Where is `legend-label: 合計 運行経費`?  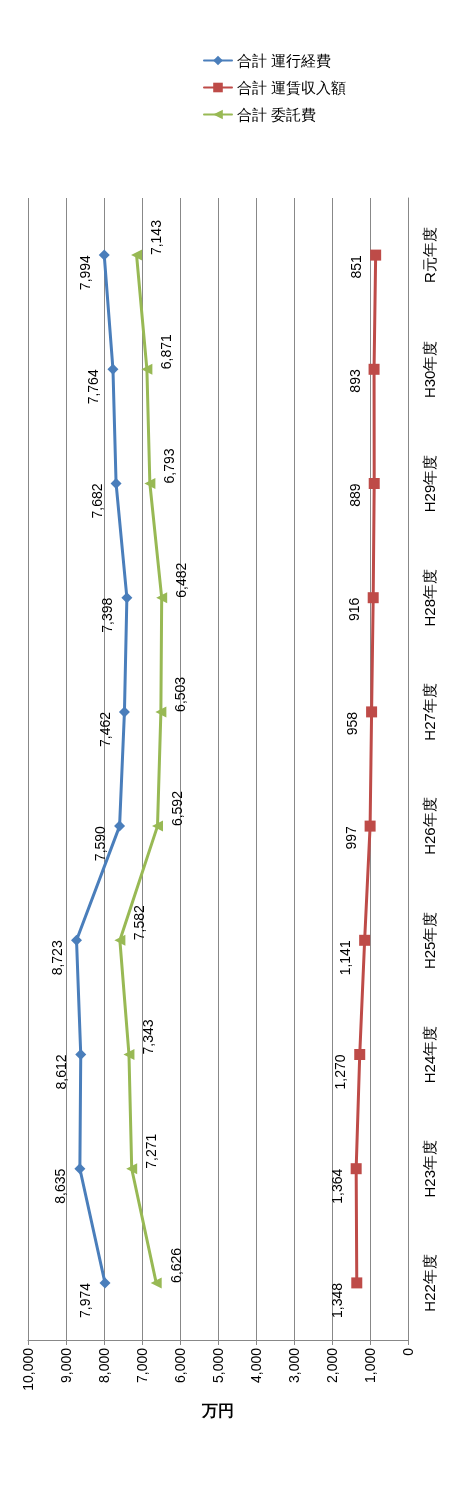 legend-label: 合計 運行経費 is located at coordinates (284, 60).